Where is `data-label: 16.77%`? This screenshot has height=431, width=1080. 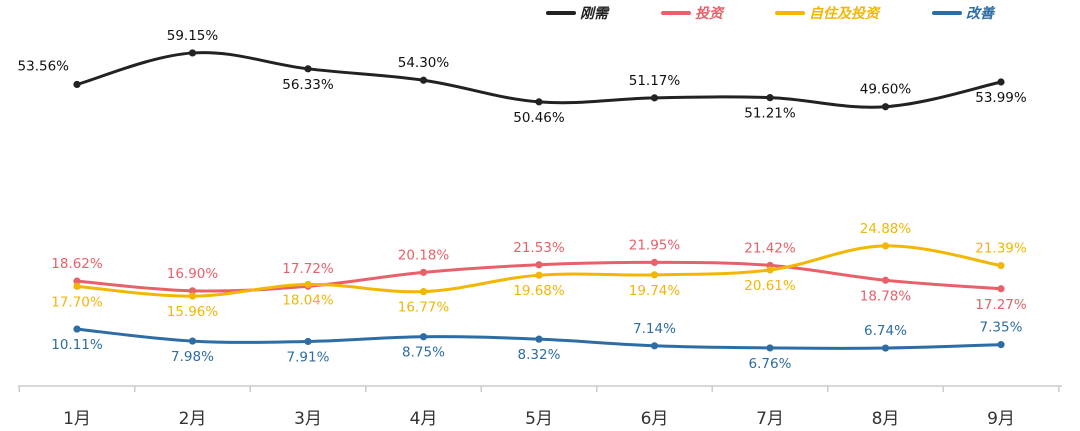
data-label: 16.77% is located at coordinates (424, 308).